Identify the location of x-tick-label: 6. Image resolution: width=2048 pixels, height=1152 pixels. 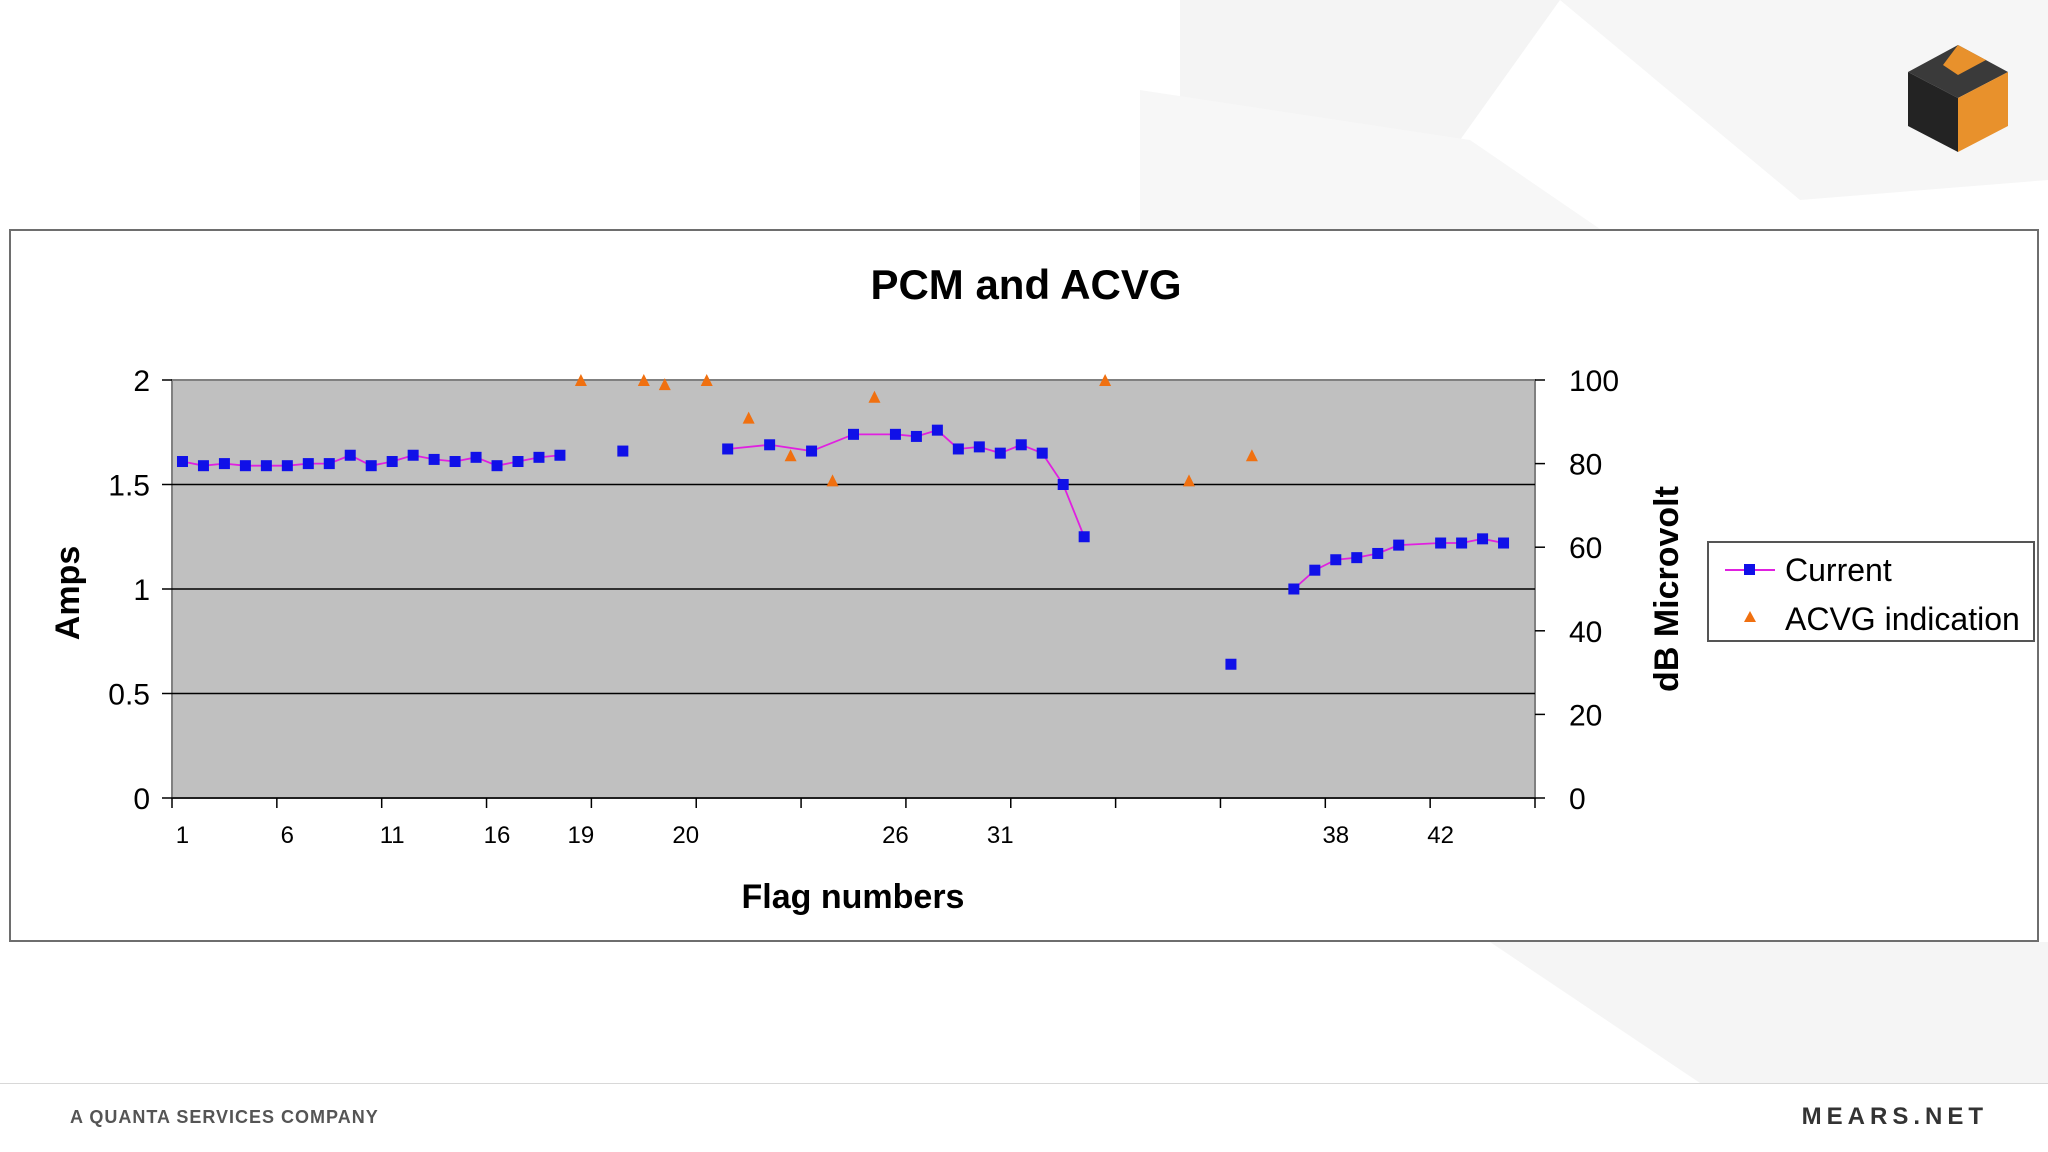
(287, 835).